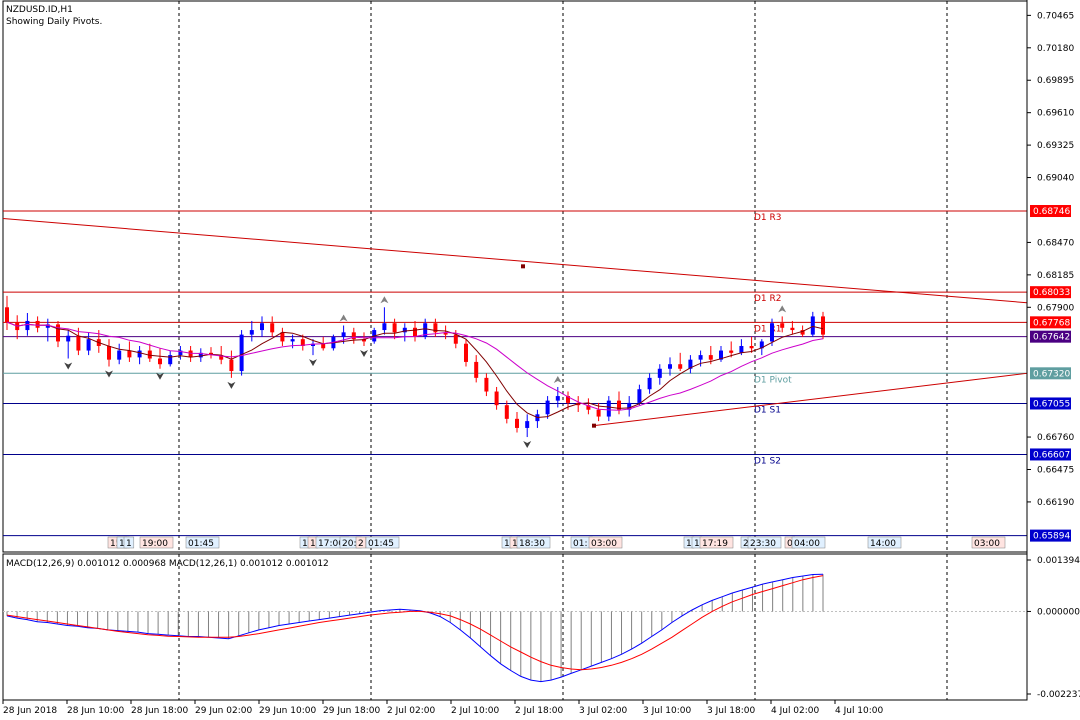 The image size is (1080, 720). Describe the element at coordinates (1055, 114) in the screenshot. I see `price-axis-label: 0.69610` at that location.